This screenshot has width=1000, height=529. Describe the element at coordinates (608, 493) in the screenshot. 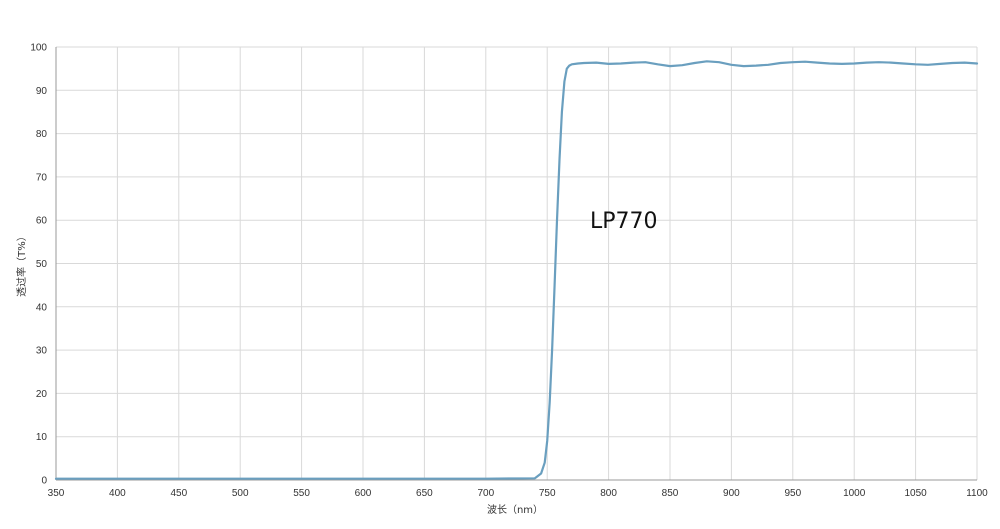

I see `x-tick-label: 800` at that location.